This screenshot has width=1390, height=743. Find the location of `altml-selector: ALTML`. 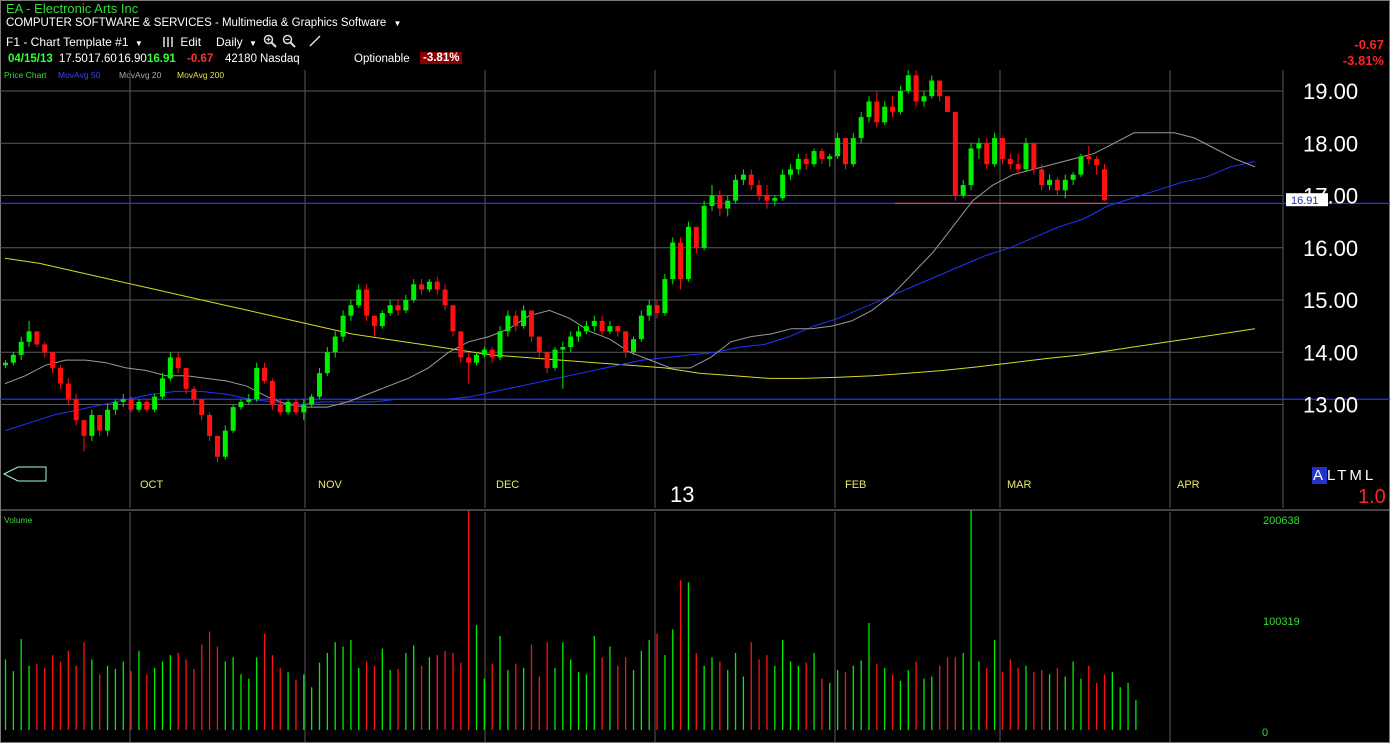

altml-selector: ALTML is located at coordinates (1344, 475).